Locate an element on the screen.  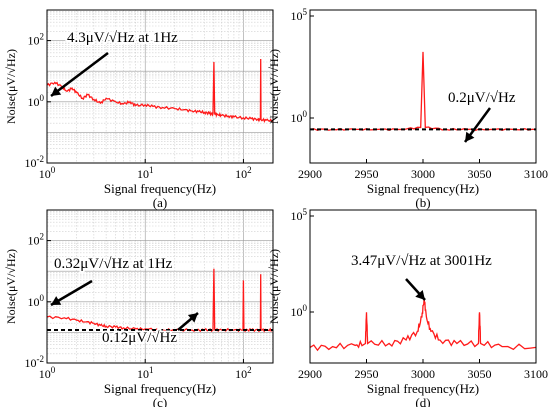
panel-label: (a) is located at coordinates (160, 202).